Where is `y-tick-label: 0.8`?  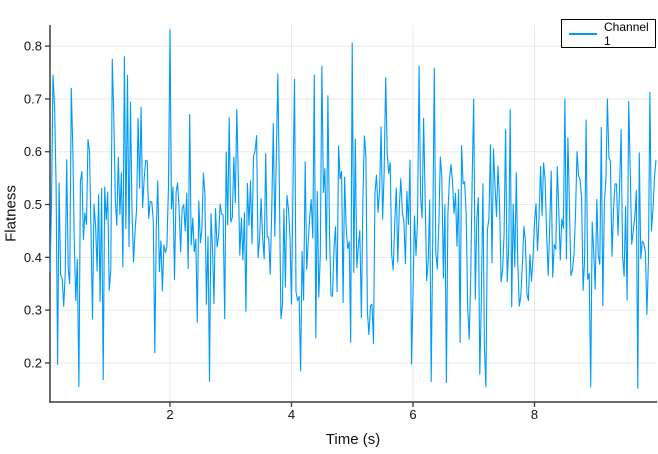
y-tick-label: 0.8 is located at coordinates (33, 46).